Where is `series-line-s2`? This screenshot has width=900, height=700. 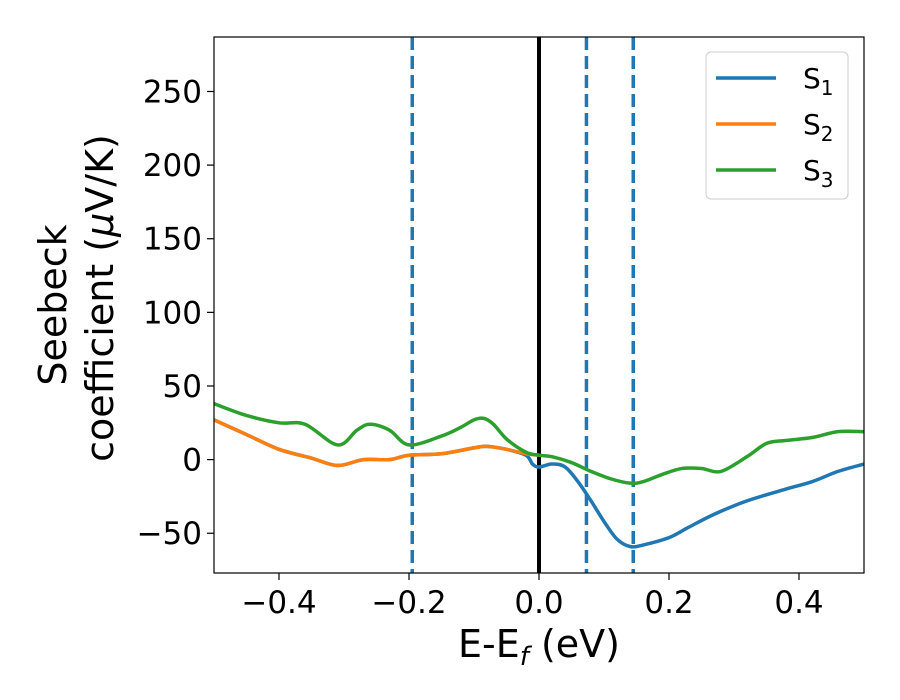
series-line-s2 is located at coordinates (377, 443).